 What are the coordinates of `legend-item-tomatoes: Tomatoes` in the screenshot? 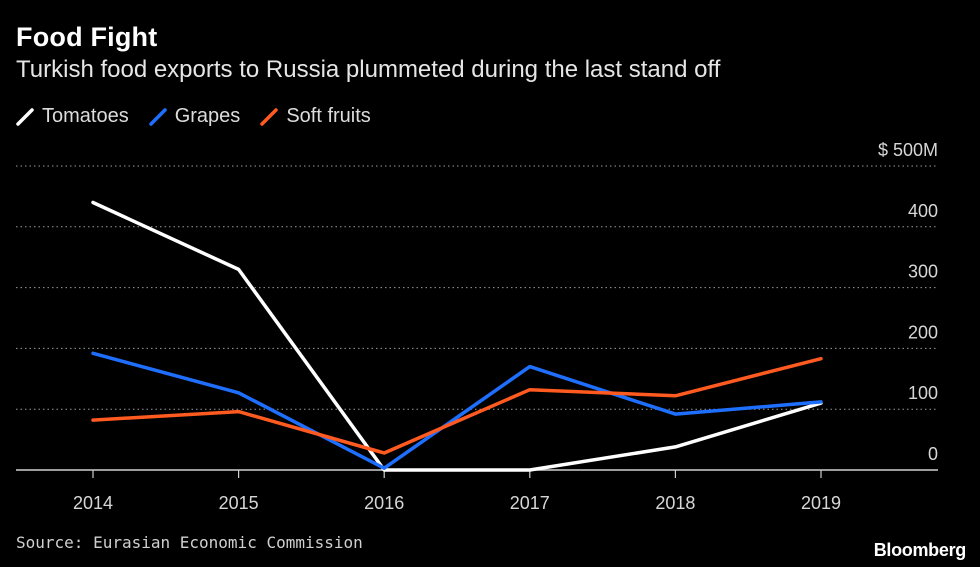 It's located at (72, 116).